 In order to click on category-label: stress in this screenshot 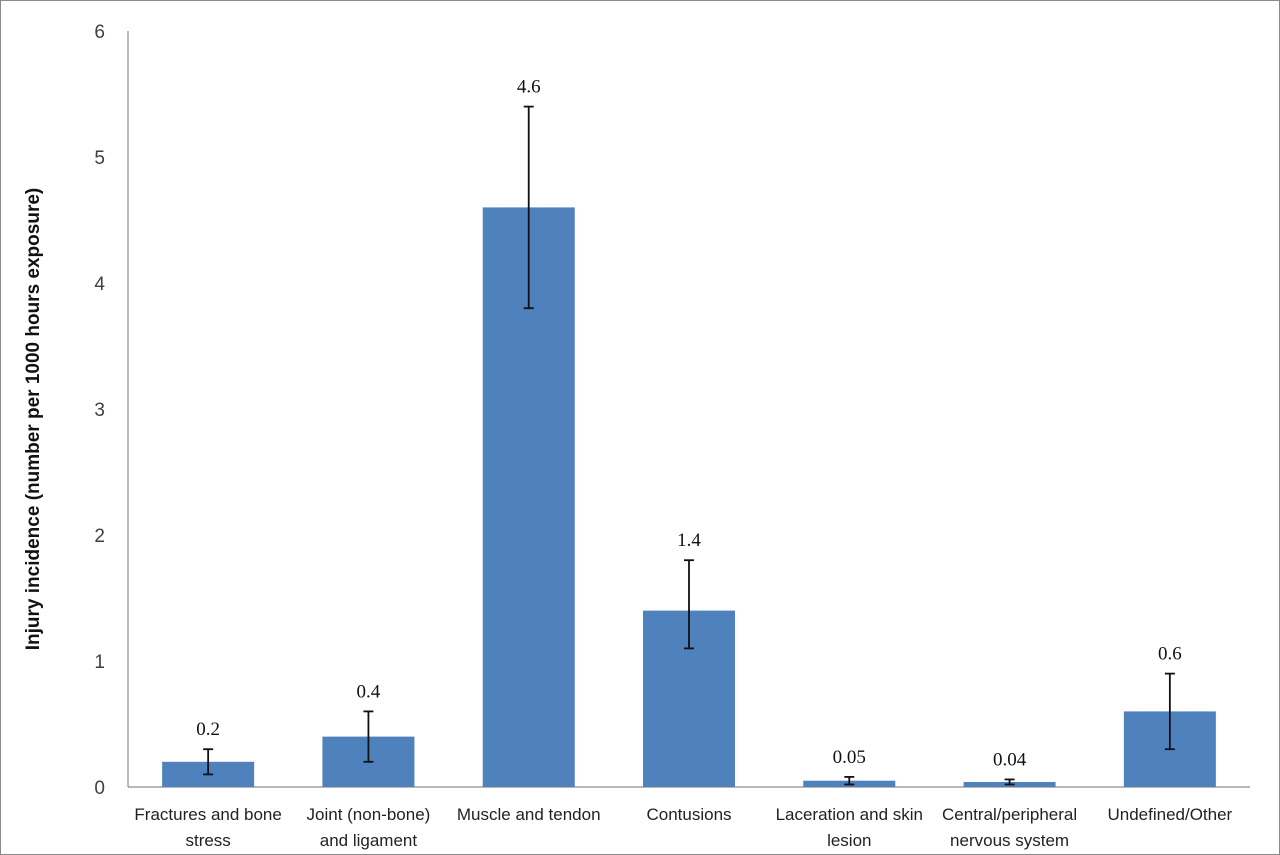, I will do `click(207, 840)`.